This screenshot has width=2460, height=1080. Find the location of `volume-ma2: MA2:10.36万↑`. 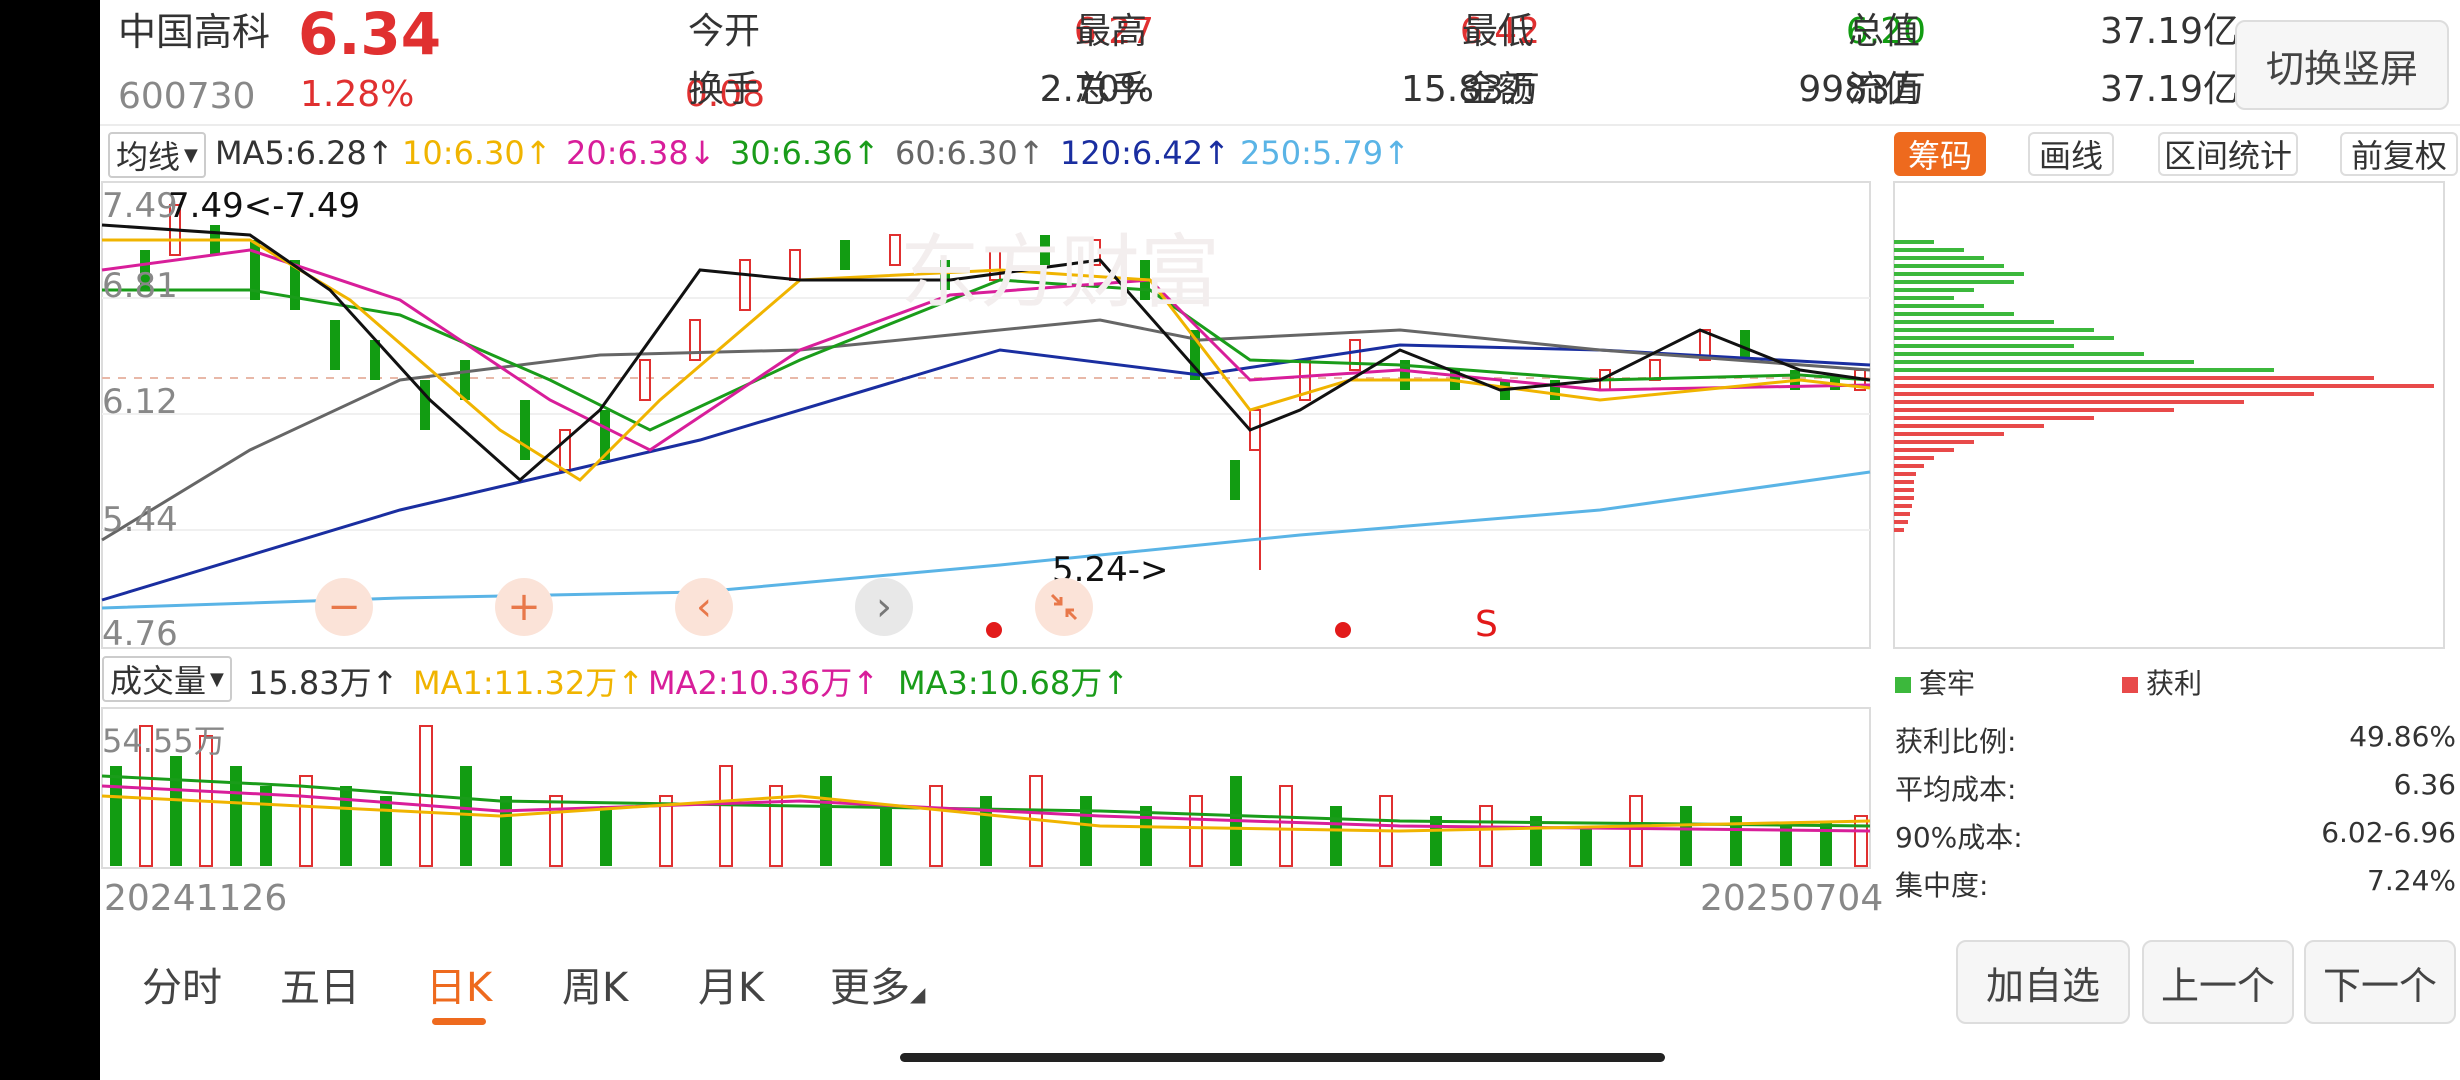

volume-ma2: MA2:10.36万↑ is located at coordinates (764, 683).